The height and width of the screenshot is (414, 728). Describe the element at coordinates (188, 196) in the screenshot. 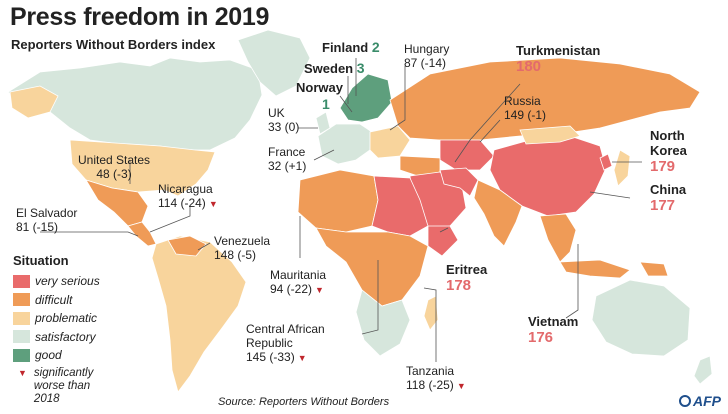

I see `label-nicaragua: Nicaragua 114 (-24) ▼` at that location.